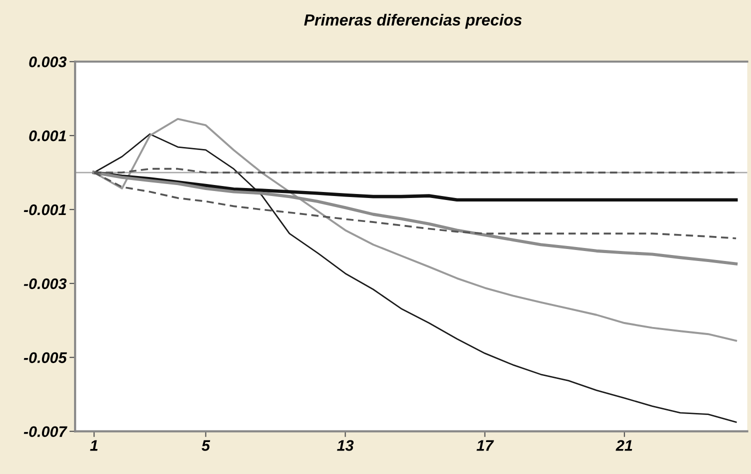  Describe the element at coordinates (48, 62) in the screenshot. I see `y-tick-label: 0.003` at that location.